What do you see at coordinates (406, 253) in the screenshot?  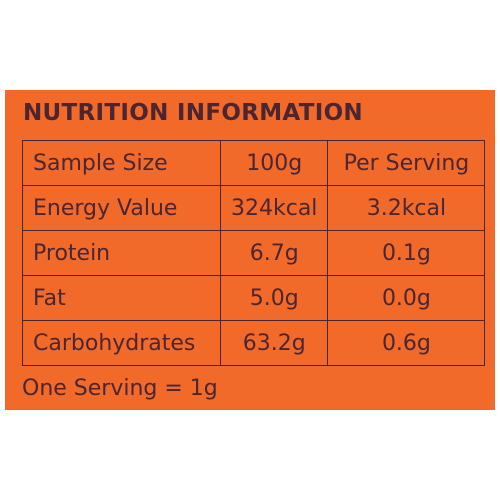 I see `cell: 0.1g` at bounding box center [406, 253].